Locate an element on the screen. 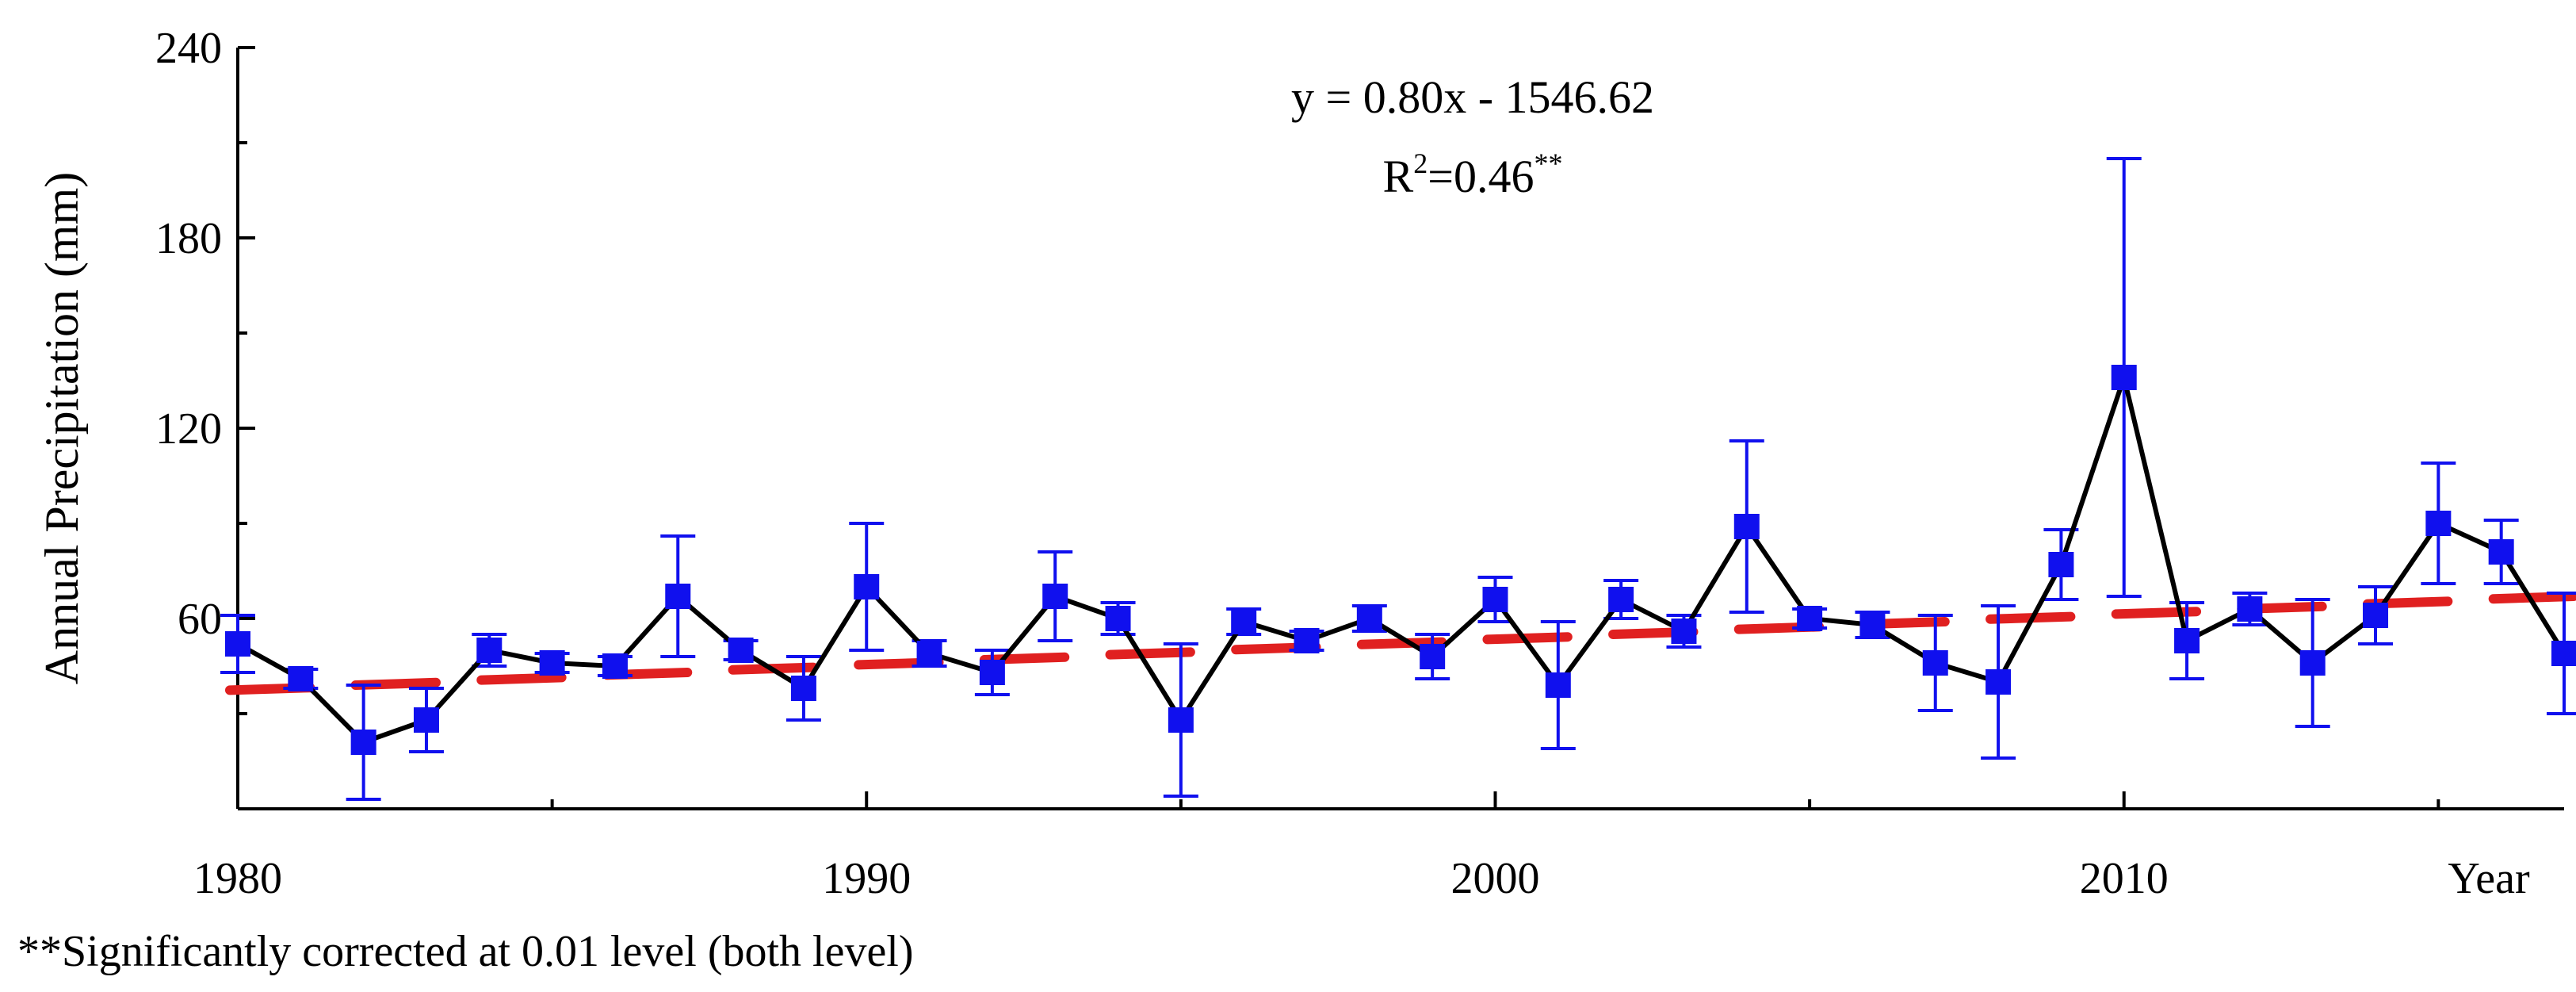  x-tick-label: 1990 is located at coordinates (866, 878).